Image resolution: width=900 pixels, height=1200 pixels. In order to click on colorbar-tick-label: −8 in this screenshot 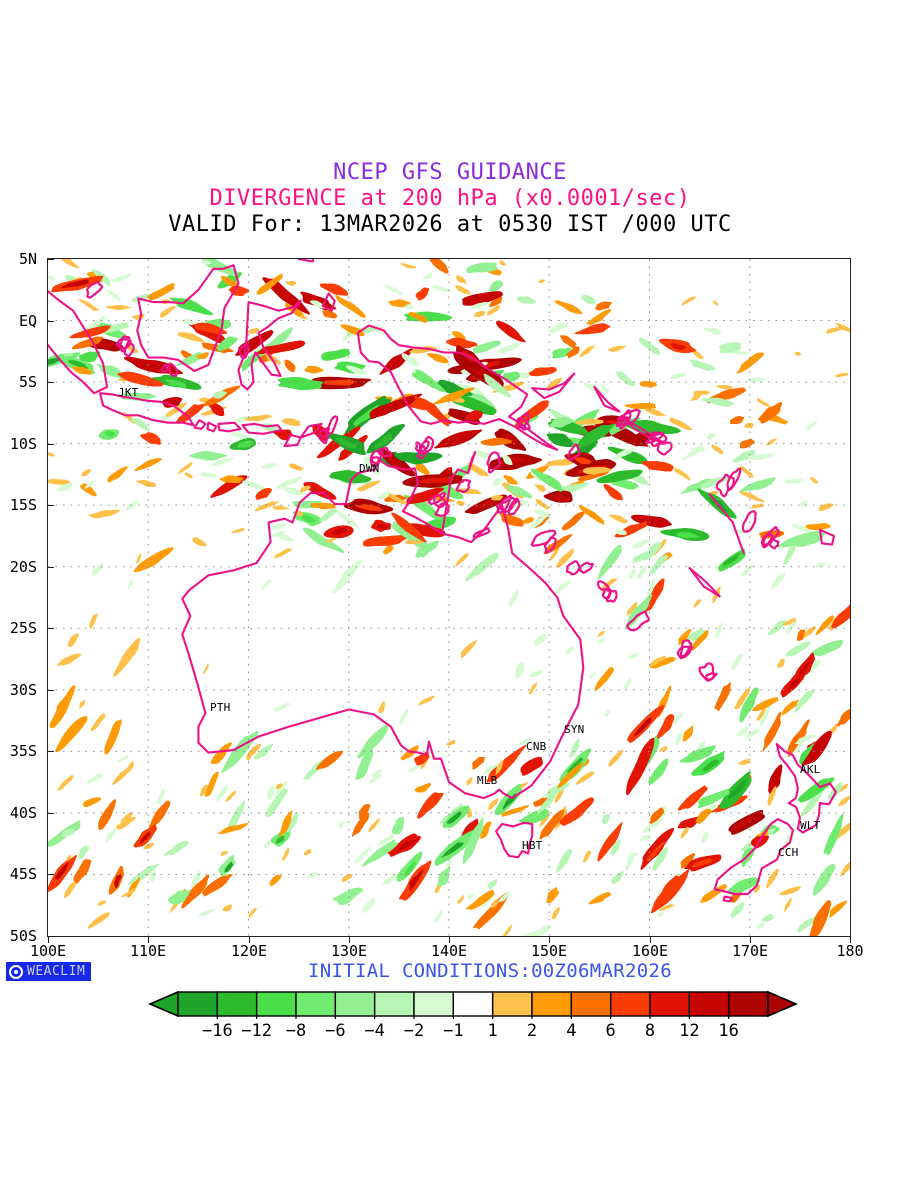, I will do `click(296, 1031)`.